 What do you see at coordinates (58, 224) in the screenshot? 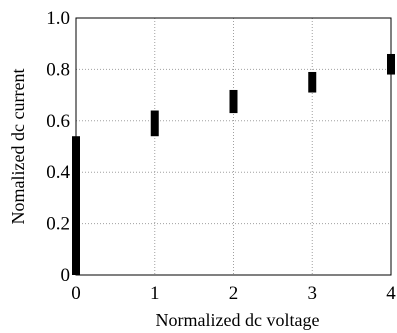
I see `y-tick-label-1: 0.2` at bounding box center [58, 224].